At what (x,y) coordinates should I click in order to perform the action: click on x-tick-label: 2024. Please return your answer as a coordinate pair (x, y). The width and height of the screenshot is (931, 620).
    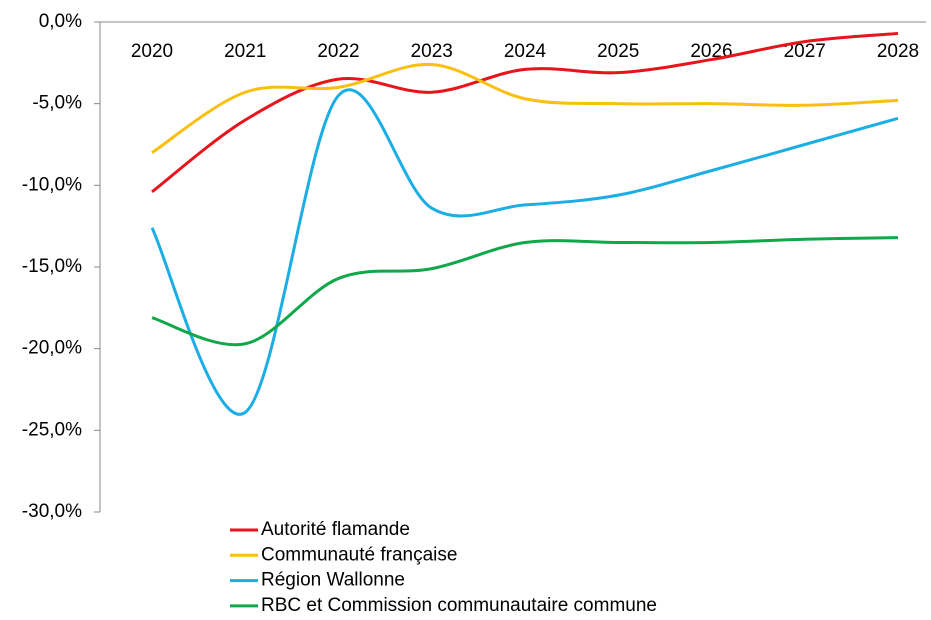
    Looking at the image, I should click on (525, 51).